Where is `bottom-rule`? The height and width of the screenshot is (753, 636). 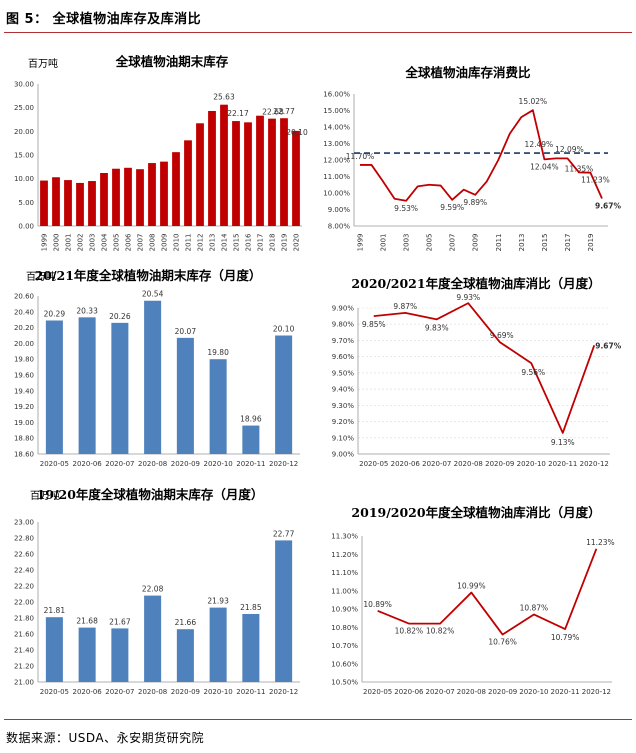 bottom-rule is located at coordinates (318, 719).